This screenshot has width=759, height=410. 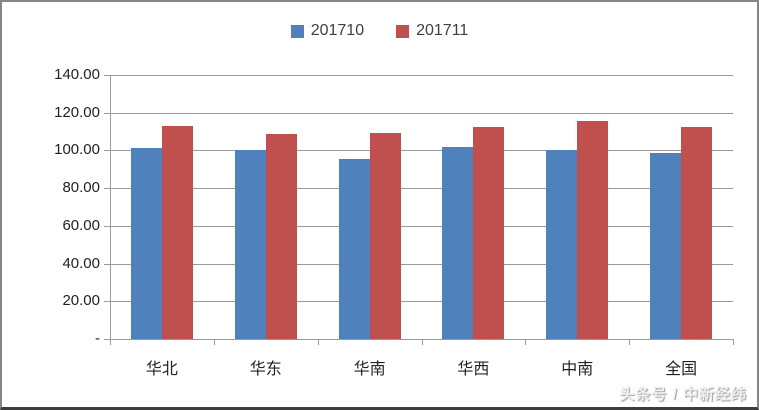 What do you see at coordinates (473, 369) in the screenshot?
I see `x-axis-label: 华西` at bounding box center [473, 369].